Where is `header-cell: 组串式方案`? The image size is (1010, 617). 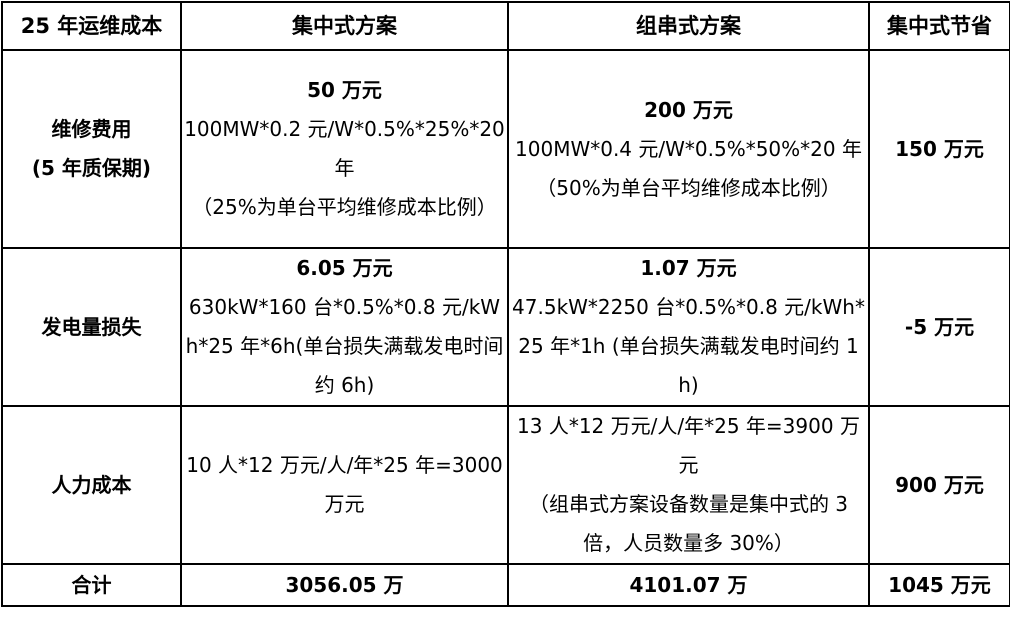 header-cell: 组串式方案 is located at coordinates (688, 26).